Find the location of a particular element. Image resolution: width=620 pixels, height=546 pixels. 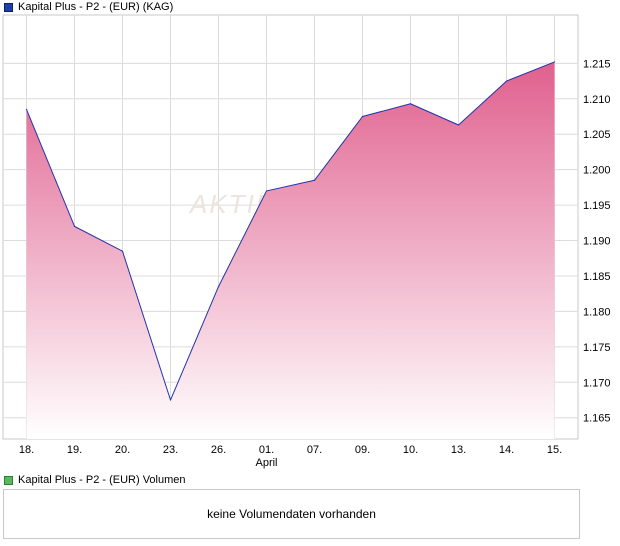

volume-panel: keine Volumendaten vorhanden is located at coordinates (291, 514).